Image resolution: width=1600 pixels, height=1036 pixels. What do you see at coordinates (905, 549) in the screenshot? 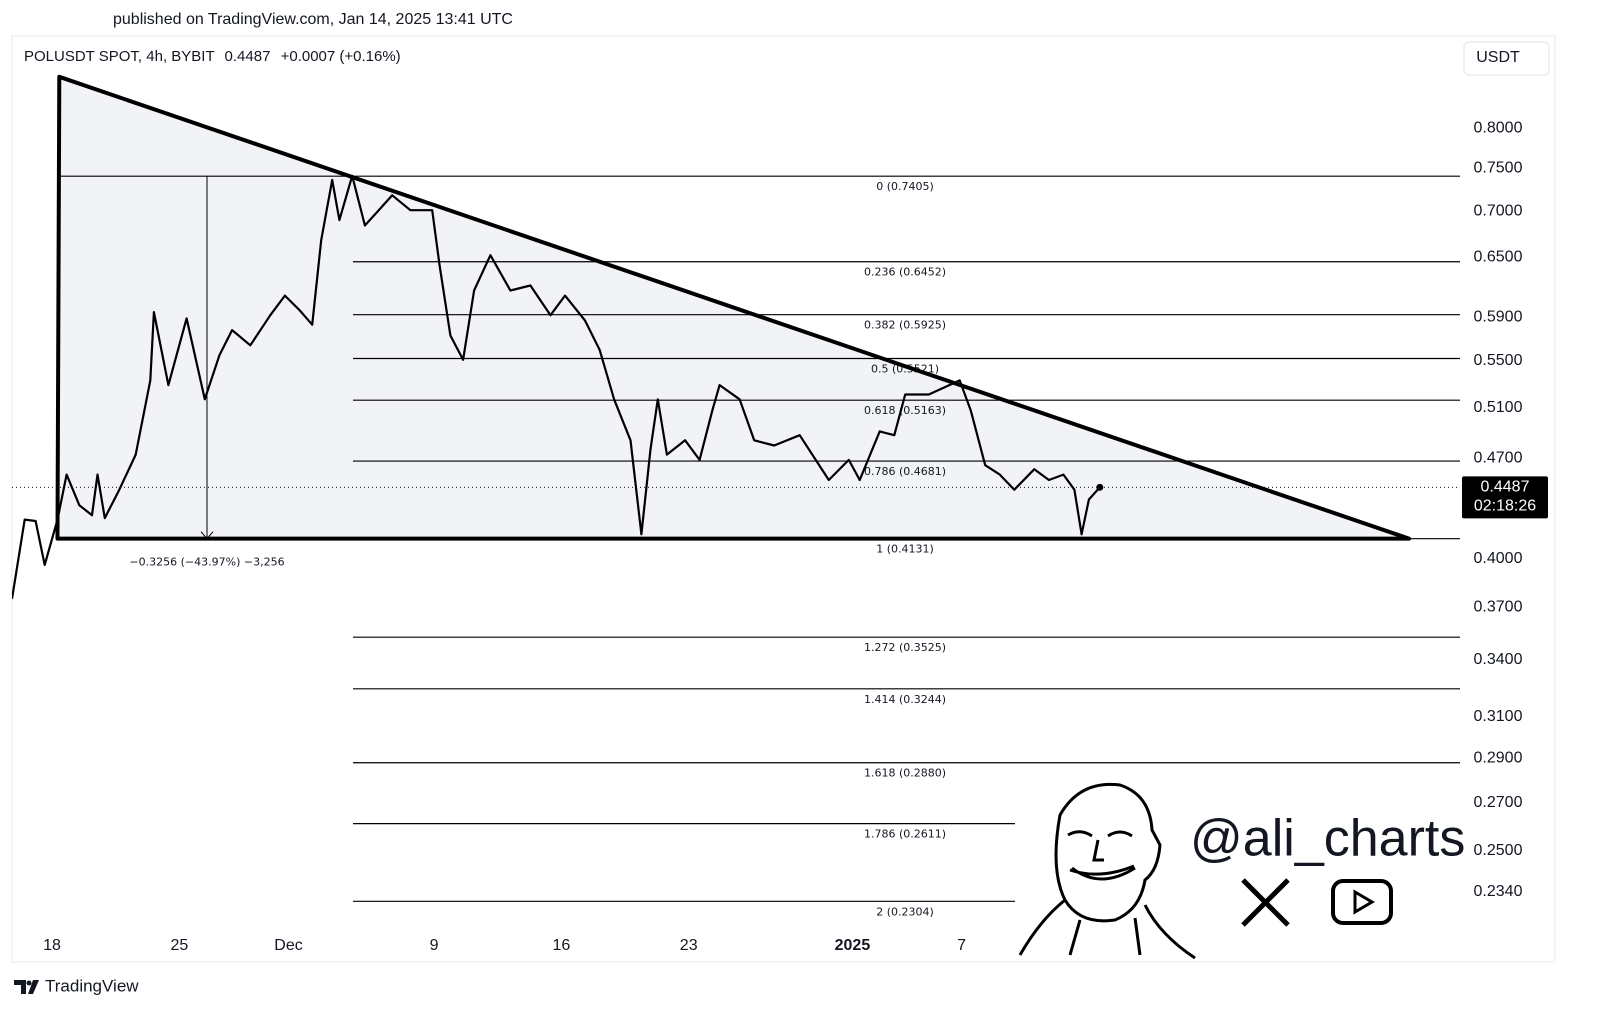
I see `fib-label: 1 (0.4131)` at bounding box center [905, 549].